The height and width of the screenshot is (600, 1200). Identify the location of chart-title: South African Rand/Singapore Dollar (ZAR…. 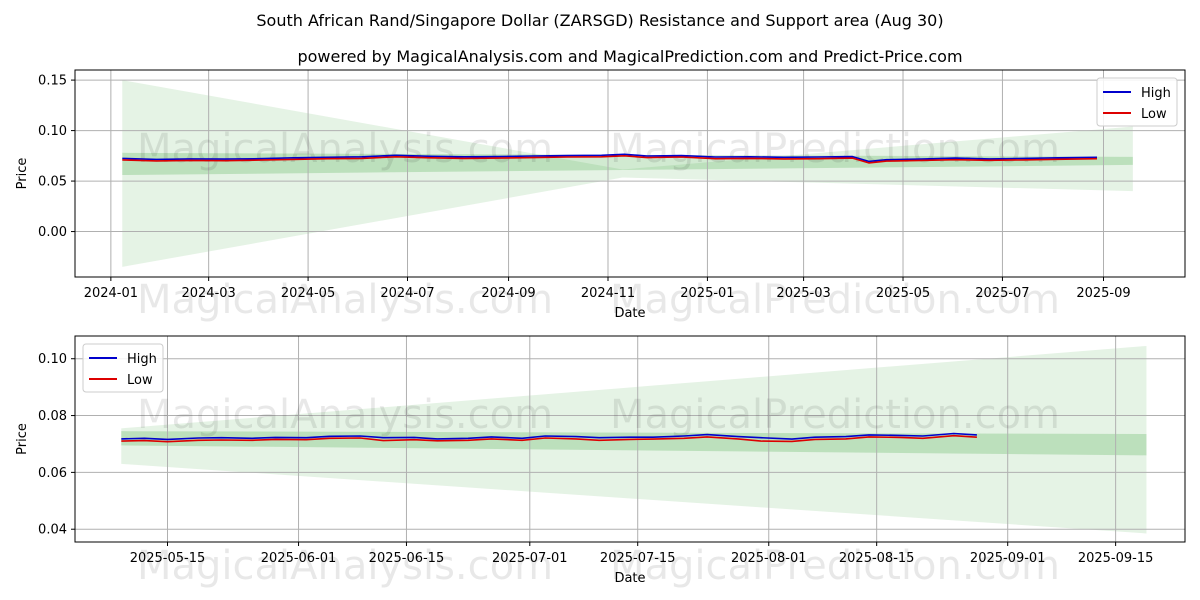
(599, 20).